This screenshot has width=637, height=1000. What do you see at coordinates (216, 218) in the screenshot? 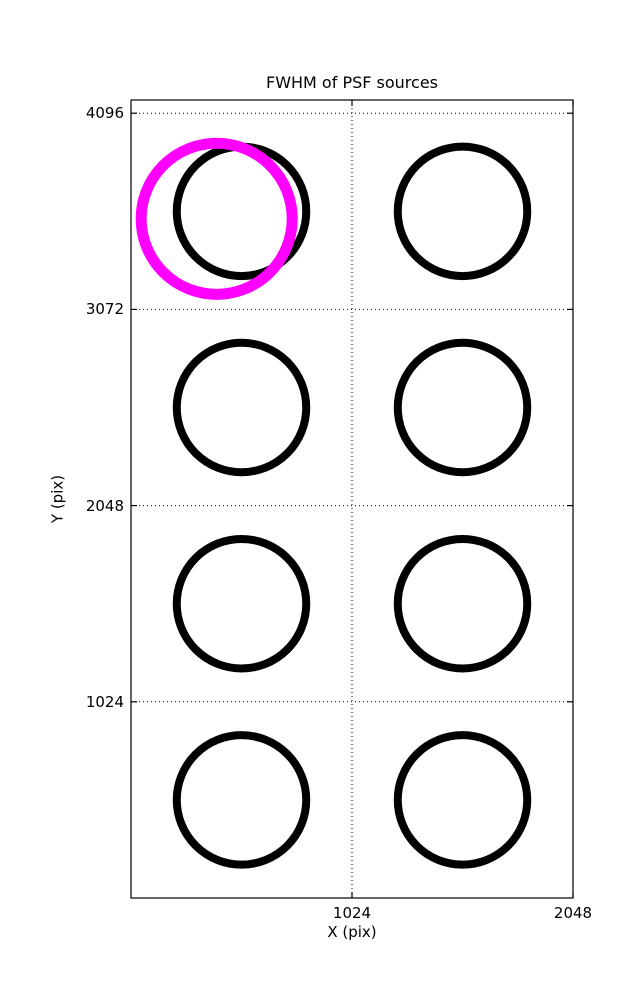
I see `highlight-circle` at bounding box center [216, 218].